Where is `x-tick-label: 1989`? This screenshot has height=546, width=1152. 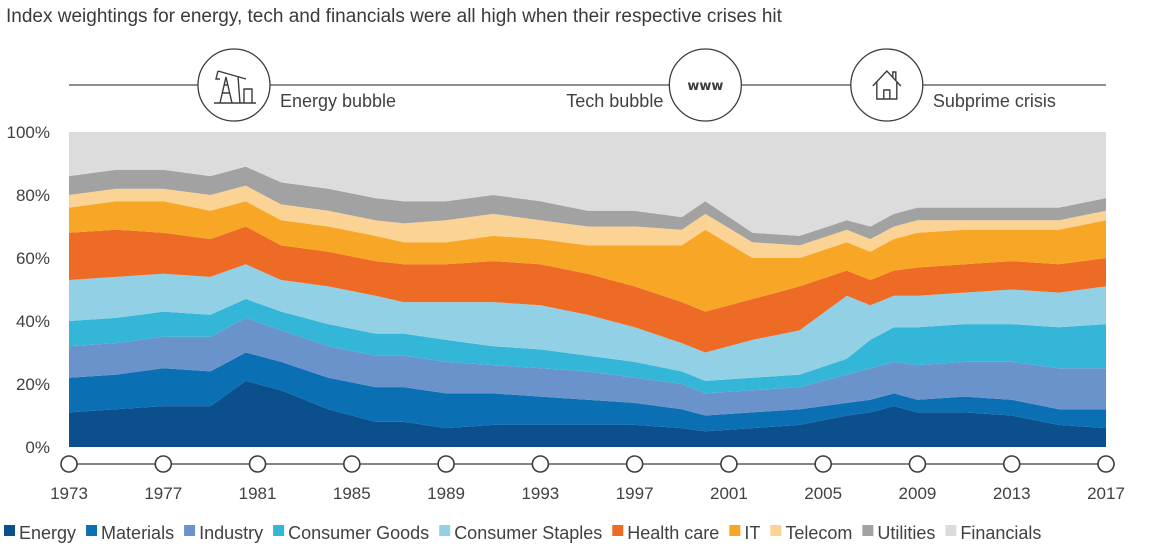 x-tick-label: 1989 is located at coordinates (446, 493).